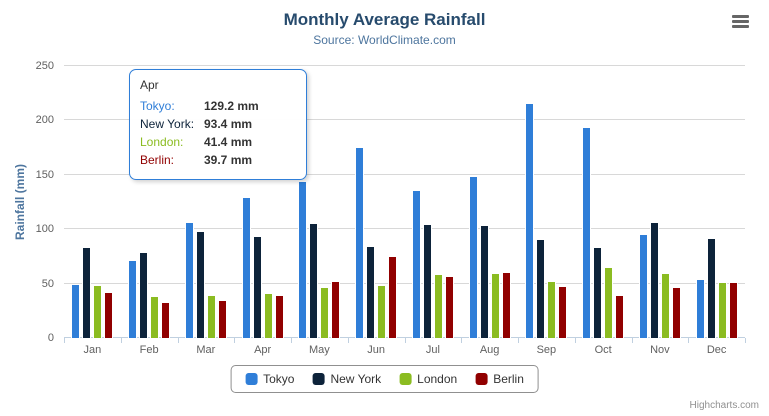 The width and height of the screenshot is (769, 416). What do you see at coordinates (222, 319) in the screenshot?
I see `bar-berlin-mar` at bounding box center [222, 319].